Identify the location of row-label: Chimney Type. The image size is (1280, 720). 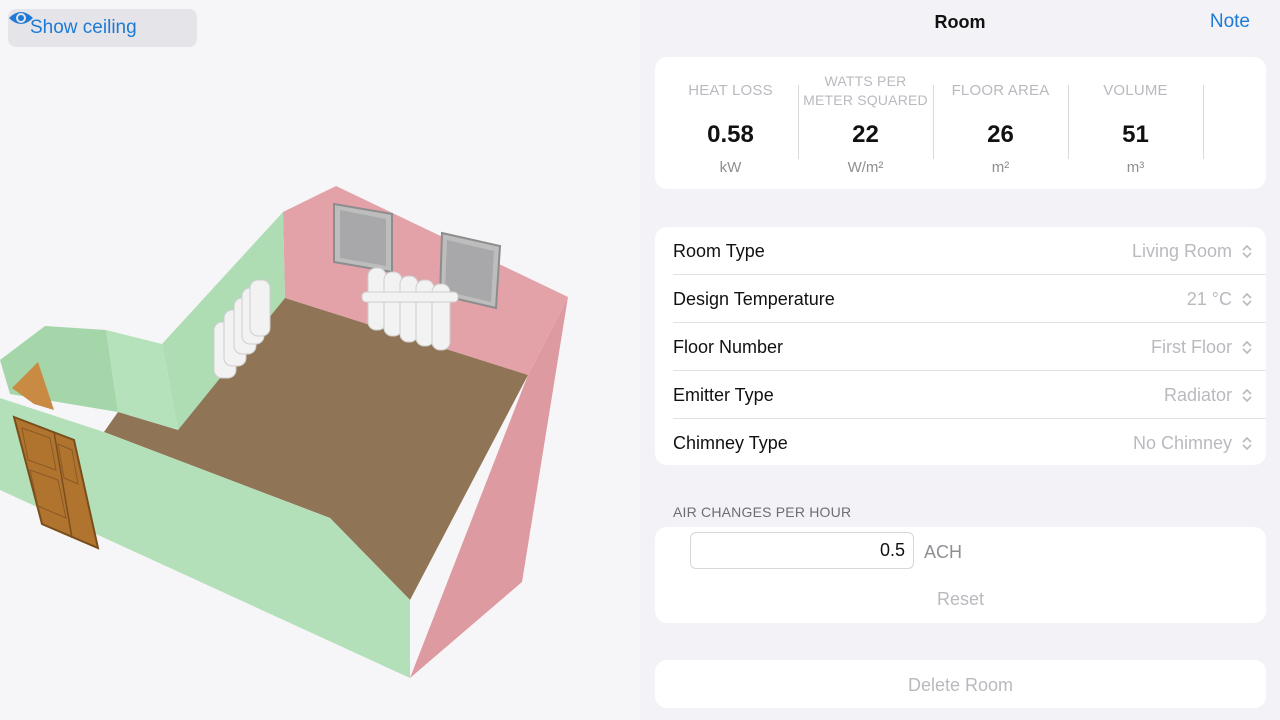
(730, 443).